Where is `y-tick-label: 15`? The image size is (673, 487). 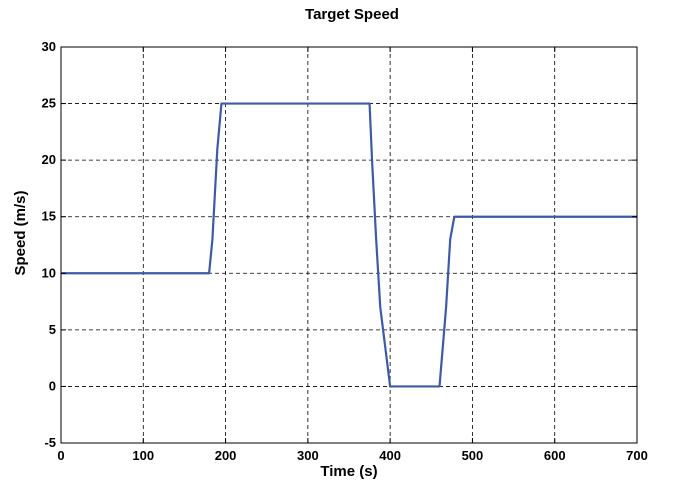
y-tick-label: 15 is located at coordinates (49, 216).